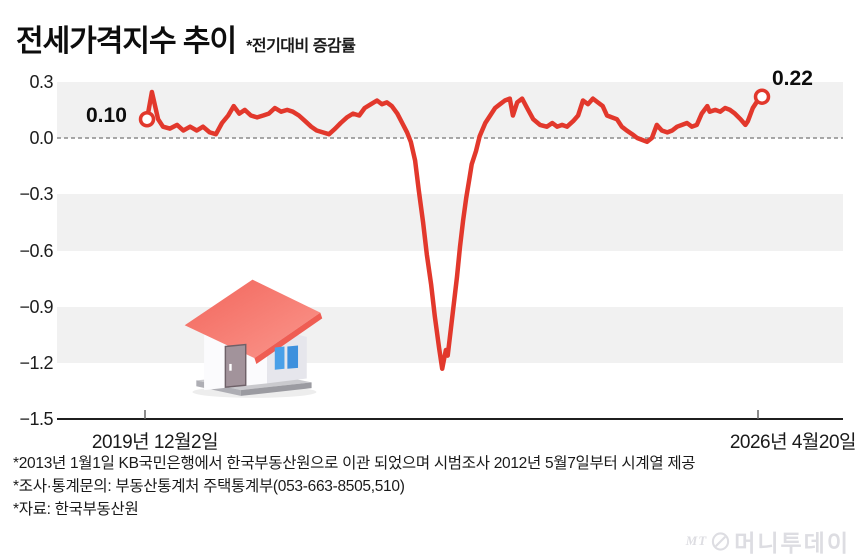 The width and height of the screenshot is (860, 559). I want to click on logo-mt-text: MT, so click(696, 540).